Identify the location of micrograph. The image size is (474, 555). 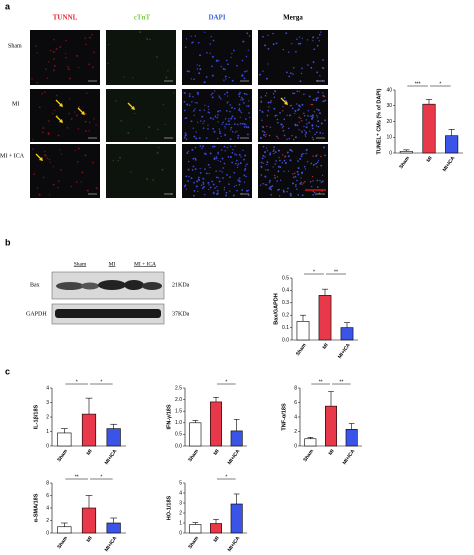
(293, 115).